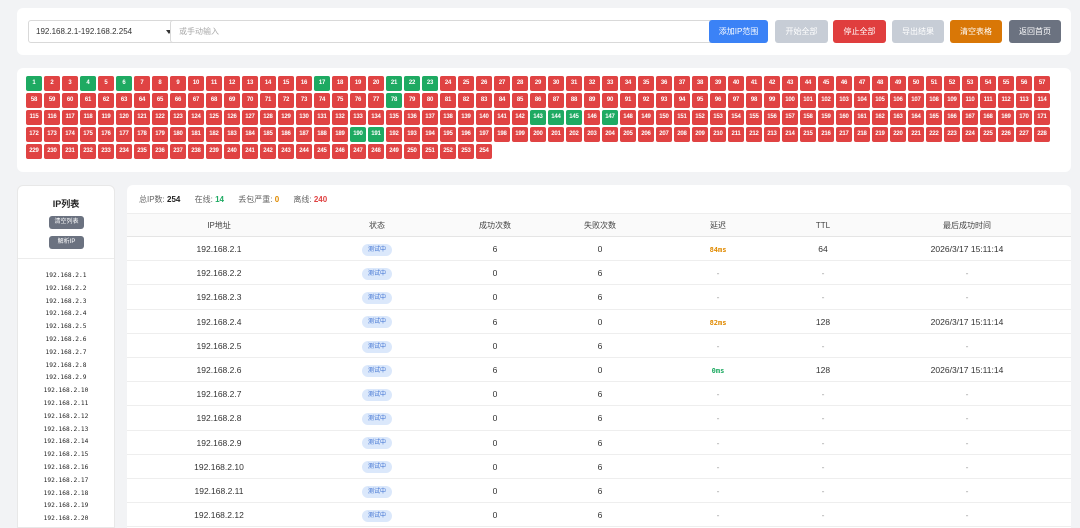 The image size is (1080, 528). What do you see at coordinates (124, 151) in the screenshot?
I see `ip-cell-234: 234` at bounding box center [124, 151].